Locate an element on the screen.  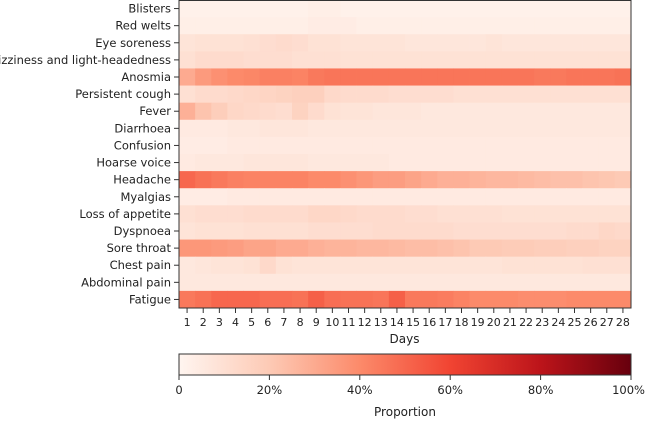
day-label: 23 is located at coordinates (542, 322).